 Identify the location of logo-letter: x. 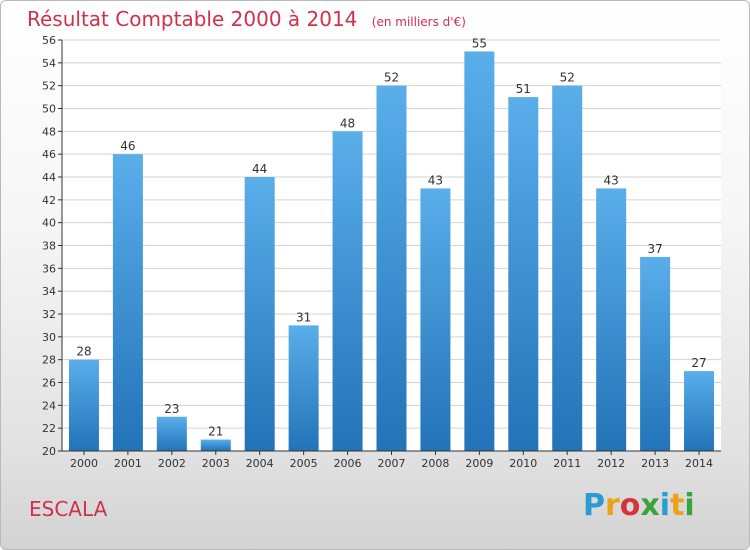
(650, 505).